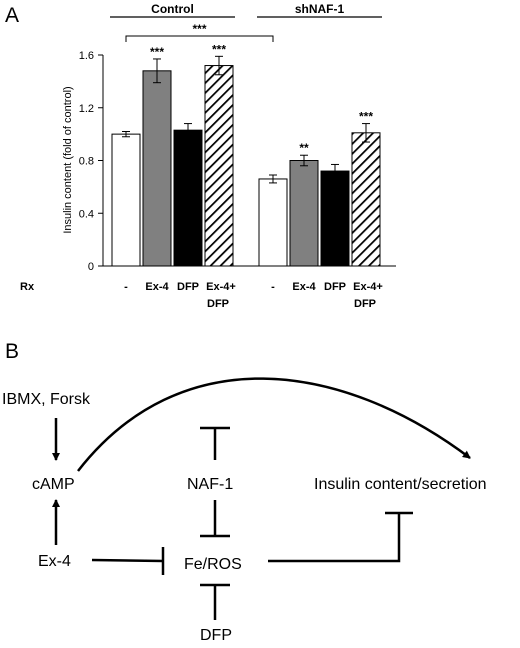 This screenshot has width=520, height=648. Describe the element at coordinates (320, 9) in the screenshot. I see `group-label-shnaf1: shNAF-1` at that location.